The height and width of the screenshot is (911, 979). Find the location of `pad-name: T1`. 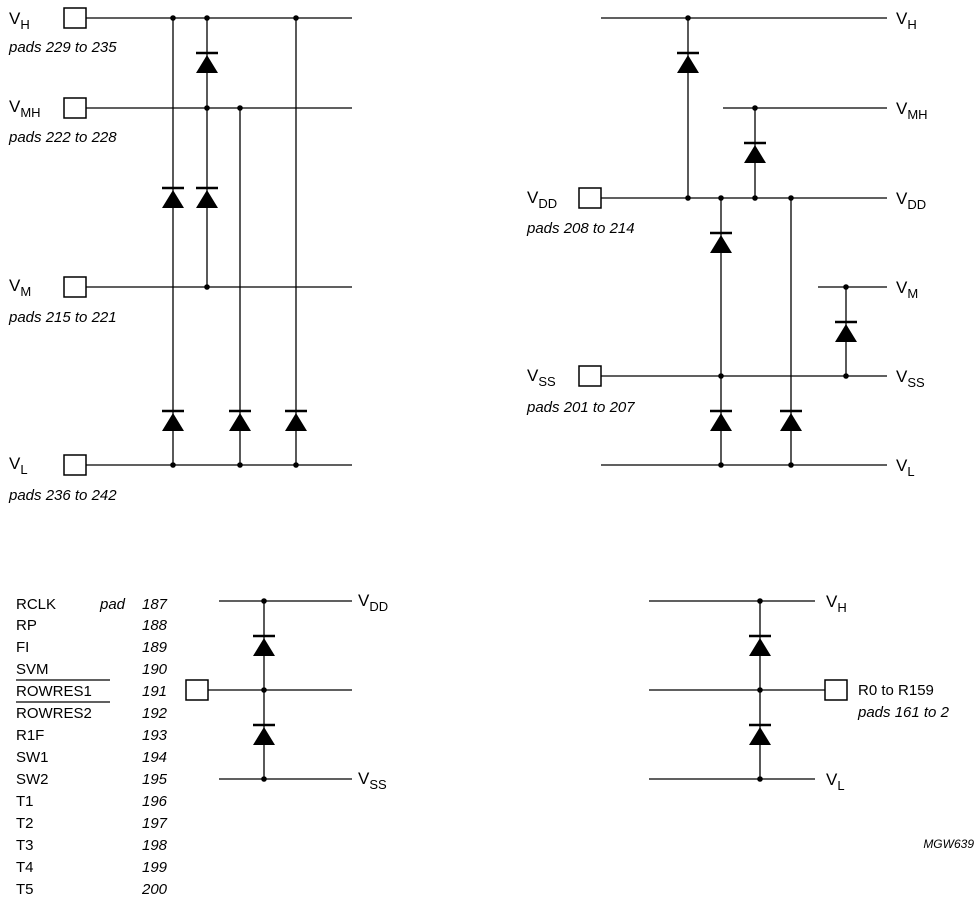

pad-name: T1 is located at coordinates (25, 801).